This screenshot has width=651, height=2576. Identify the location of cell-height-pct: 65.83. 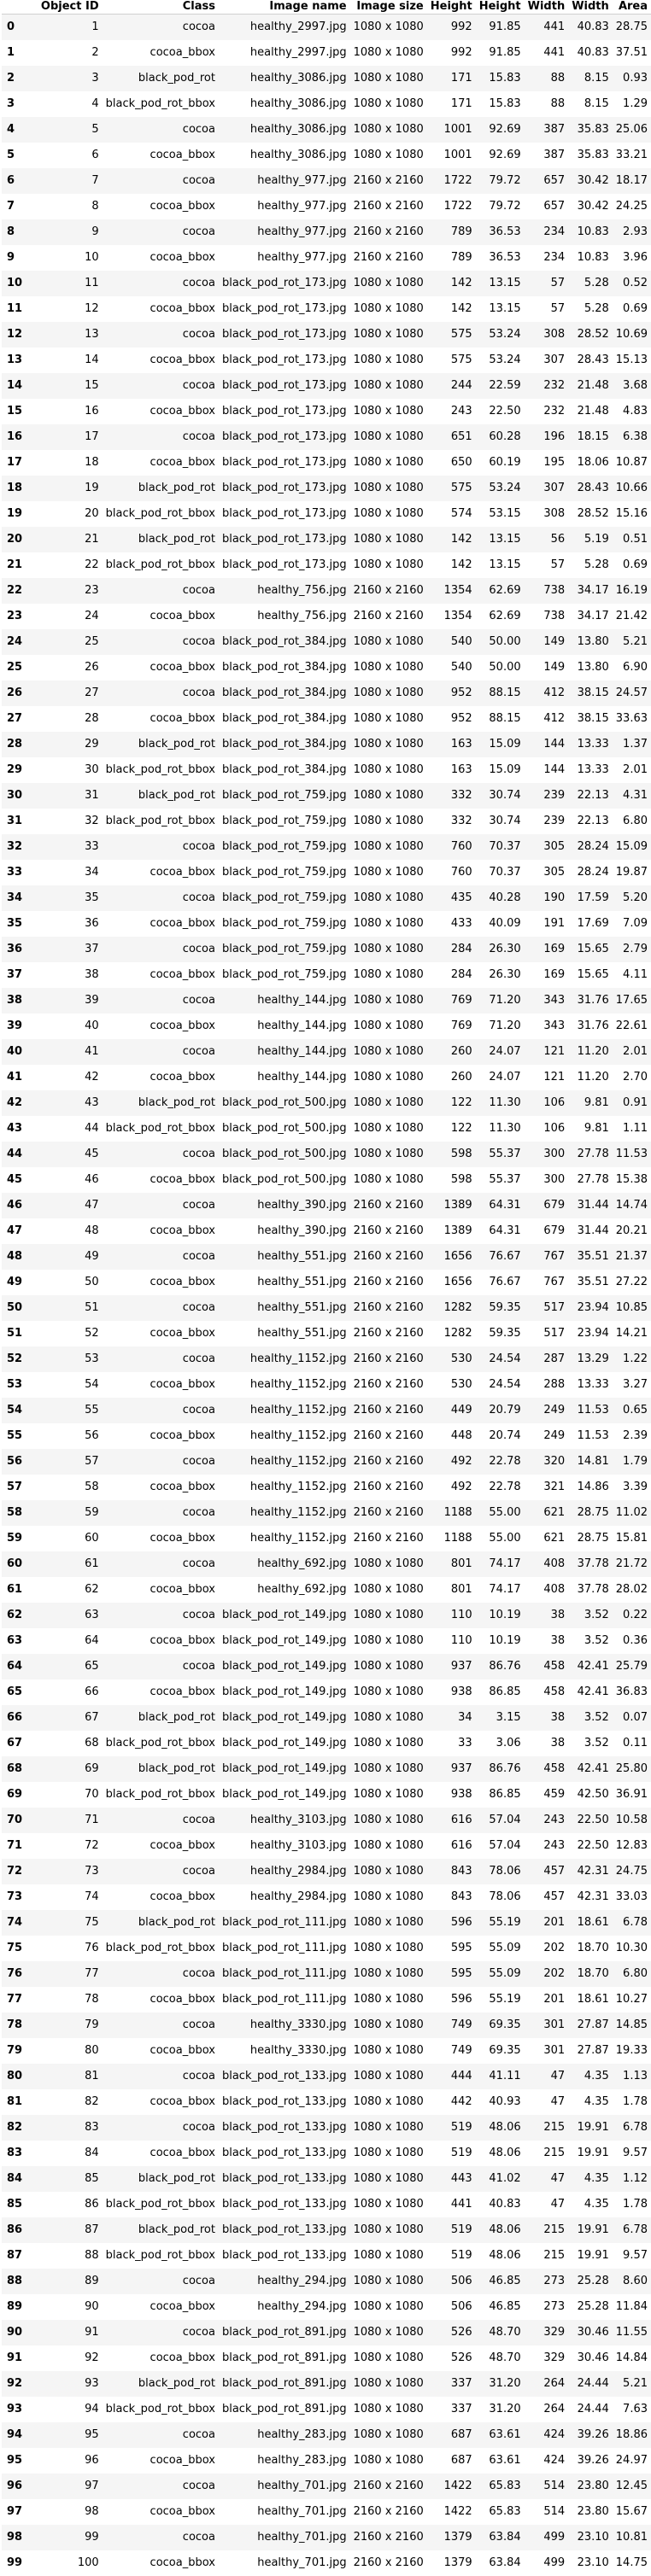
(501, 2512).